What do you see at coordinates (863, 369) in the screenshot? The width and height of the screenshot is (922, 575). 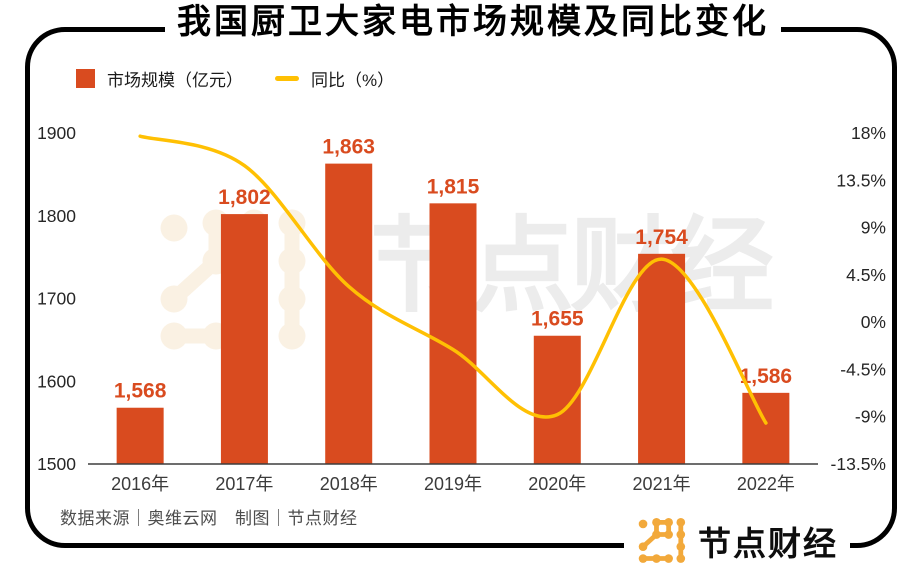 I see `right-axis-tick: -4.5%` at bounding box center [863, 369].